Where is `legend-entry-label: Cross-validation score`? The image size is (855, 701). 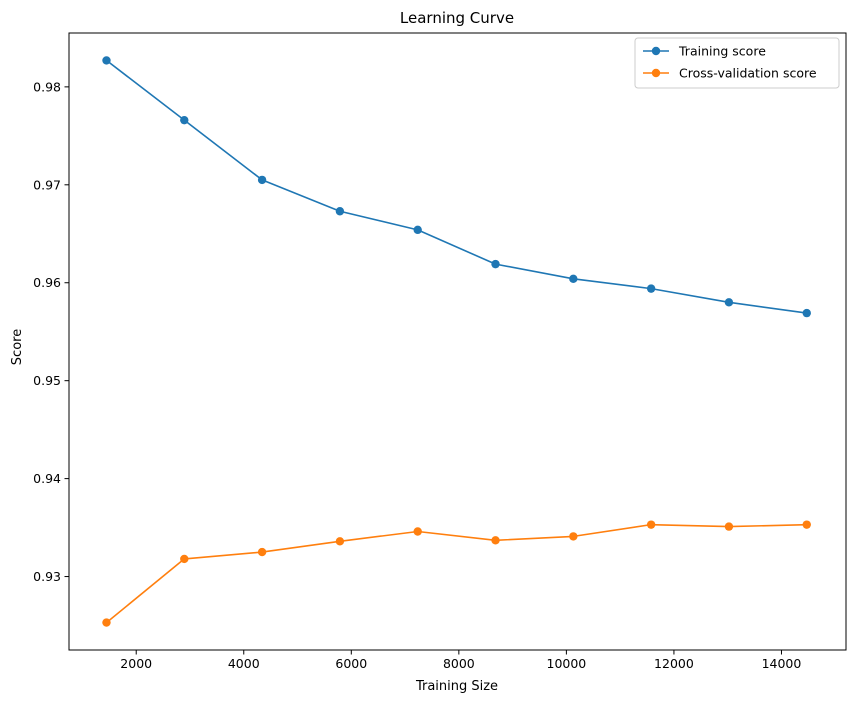 legend-entry-label: Cross-validation score is located at coordinates (748, 73).